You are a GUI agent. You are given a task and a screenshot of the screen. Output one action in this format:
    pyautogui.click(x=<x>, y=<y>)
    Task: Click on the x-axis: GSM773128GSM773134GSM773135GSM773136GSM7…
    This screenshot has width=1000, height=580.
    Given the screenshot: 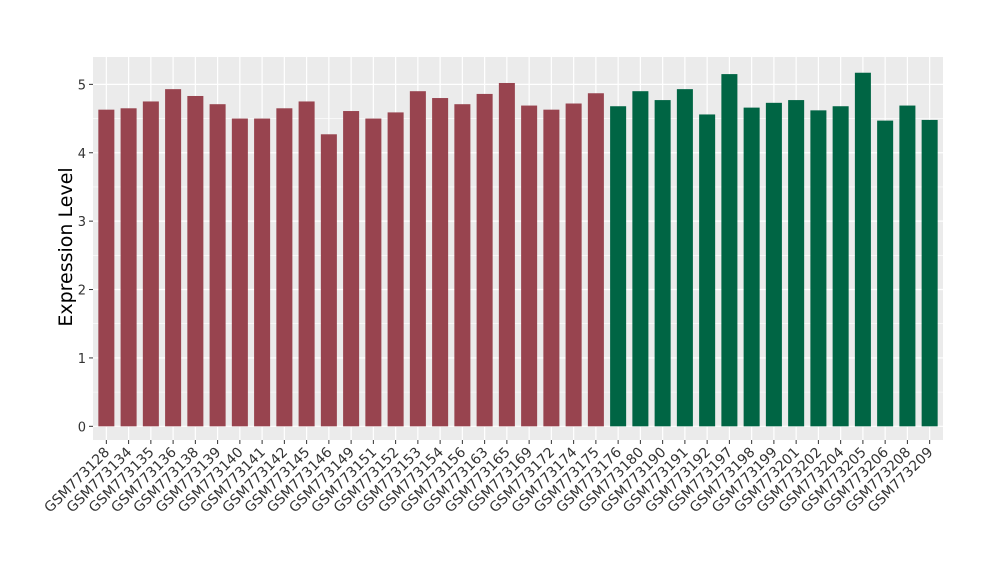 What is the action you would take?
    pyautogui.click(x=489, y=478)
    